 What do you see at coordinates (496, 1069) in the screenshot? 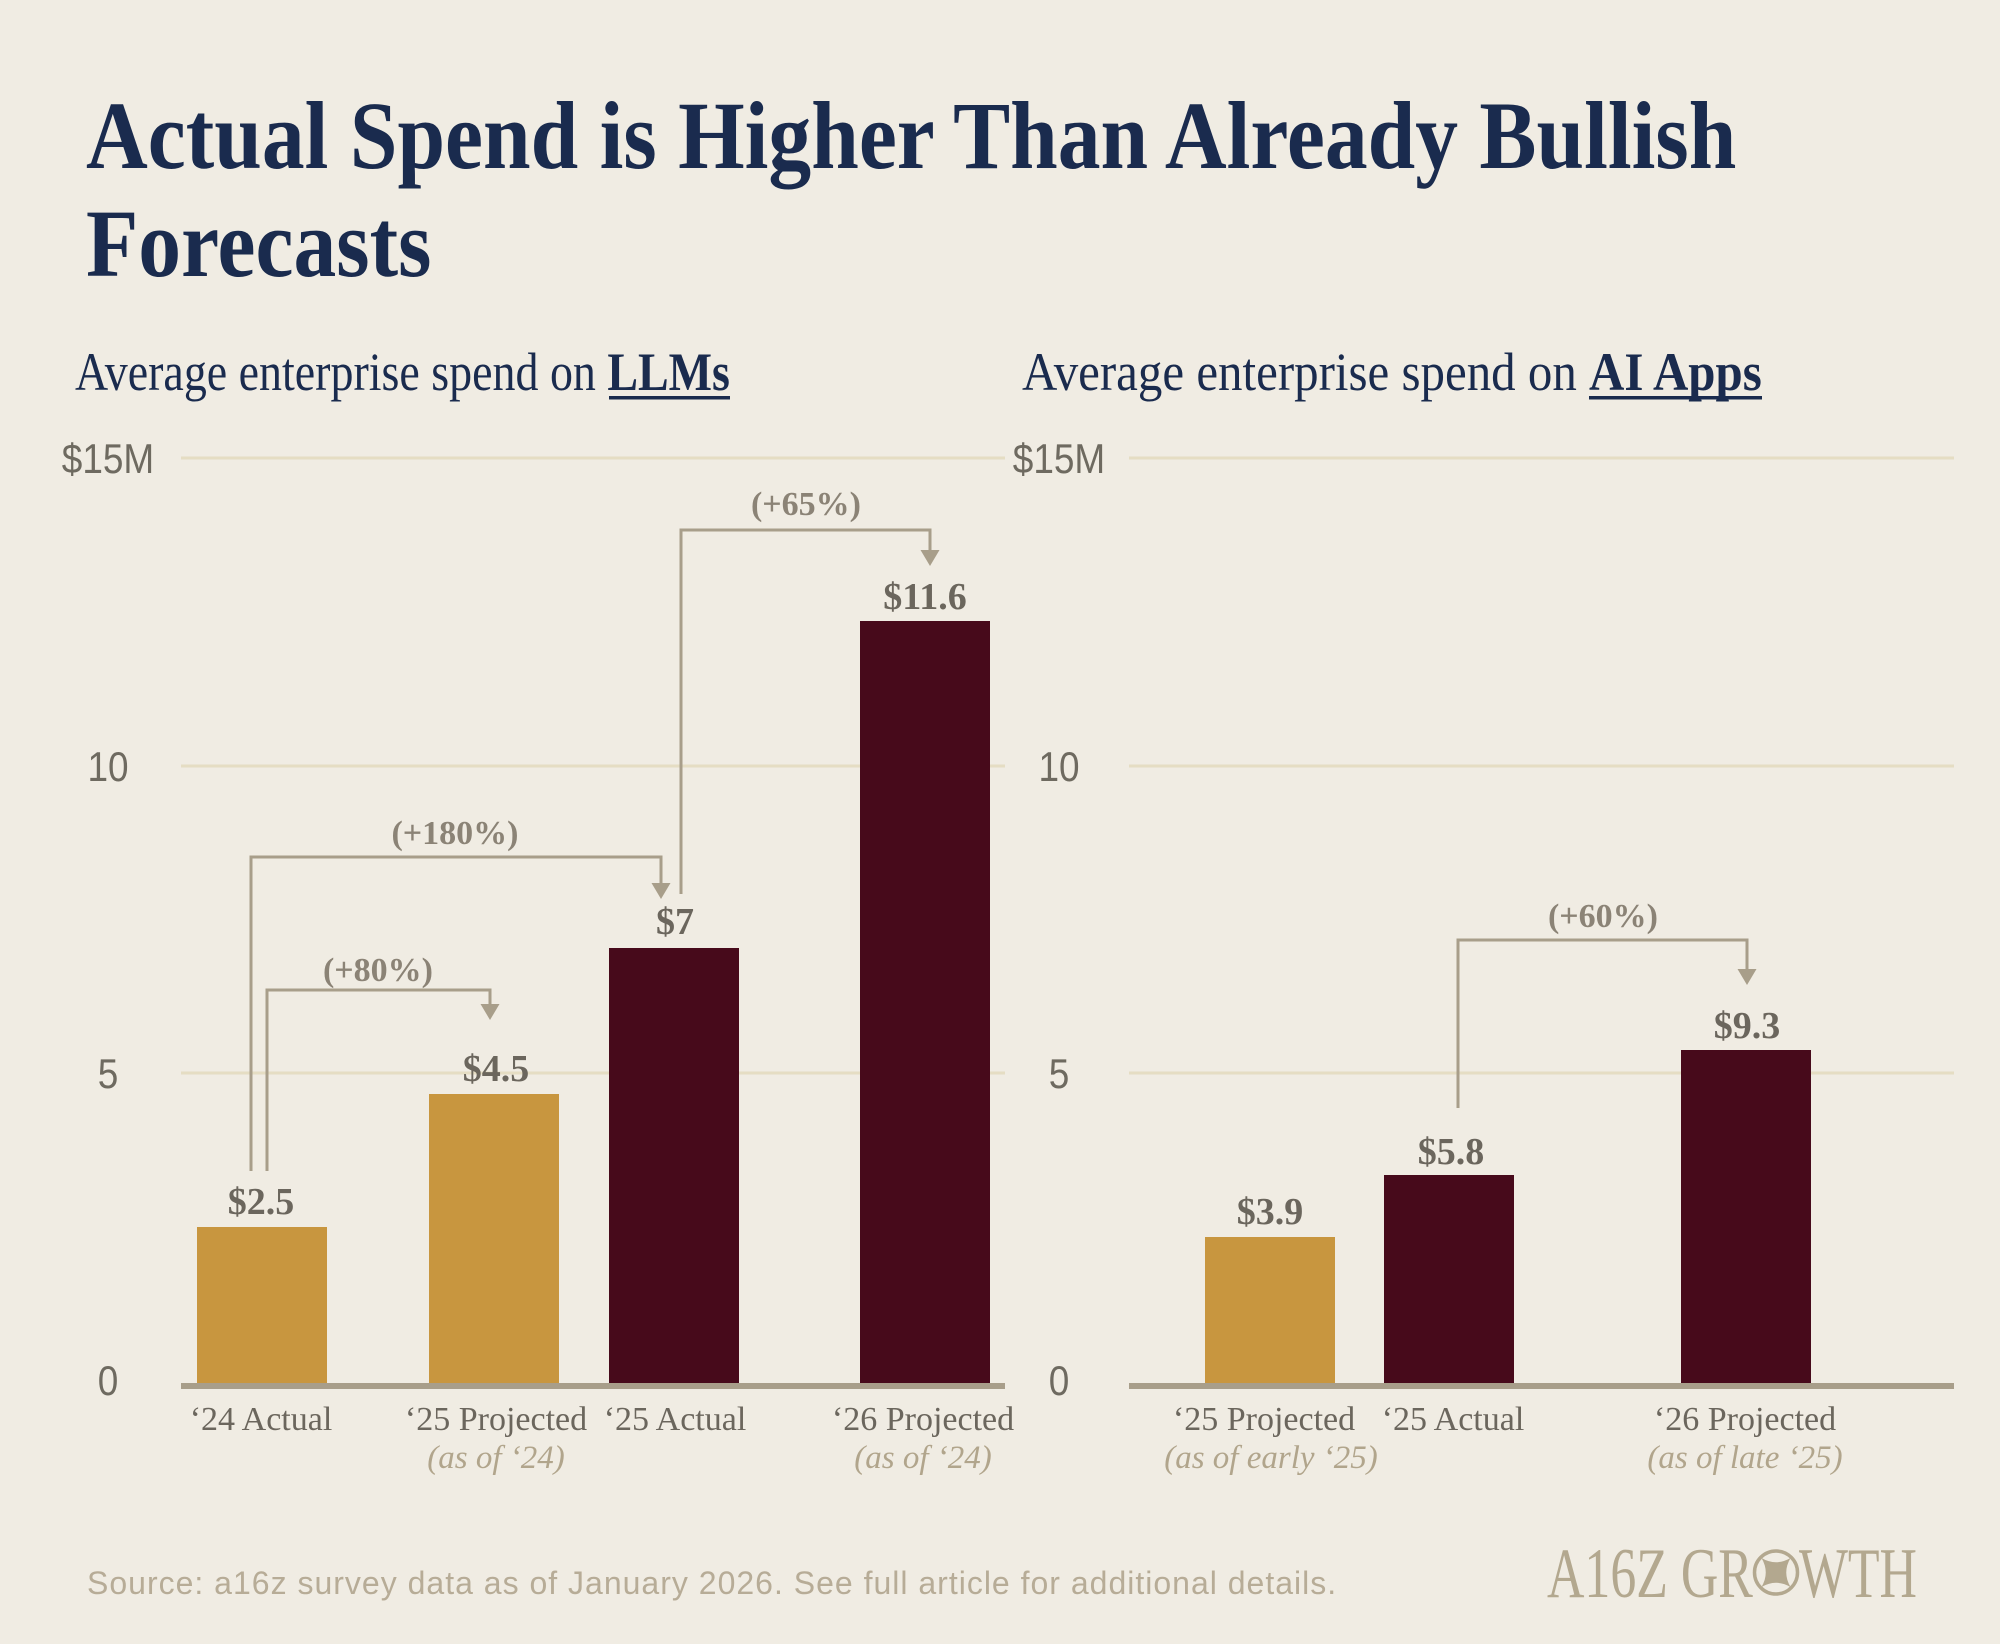
I see `svg-text: $4.5` at bounding box center [496, 1069].